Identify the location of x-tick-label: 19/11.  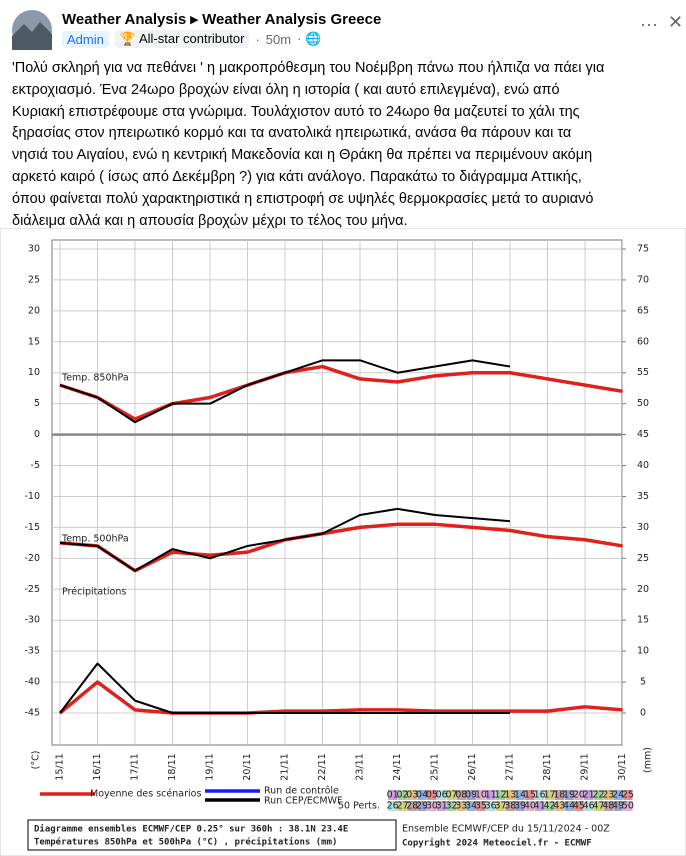
(210, 766).